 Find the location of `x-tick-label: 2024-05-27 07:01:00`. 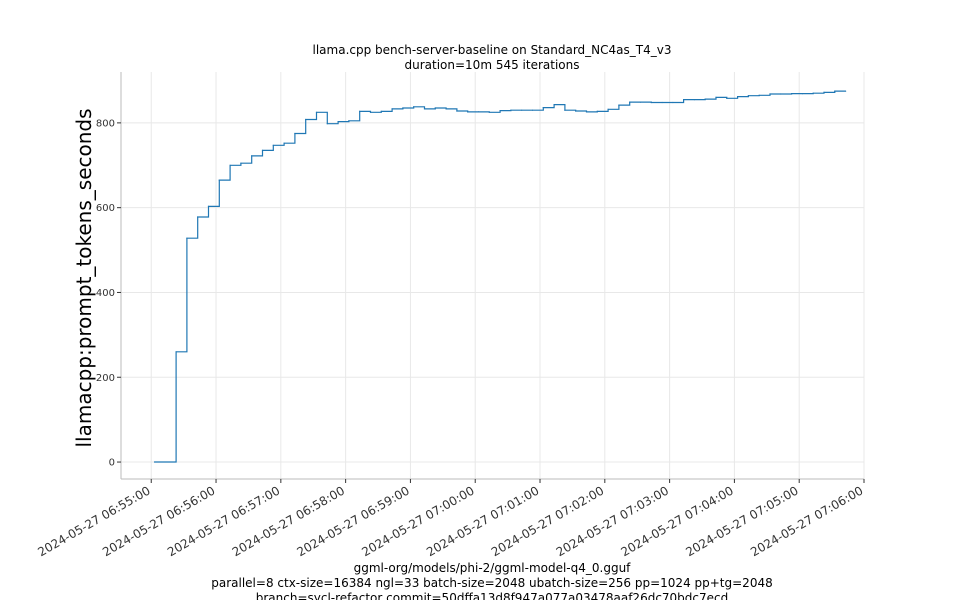

x-tick-label: 2024-05-27 07:01:00 is located at coordinates (482, 521).